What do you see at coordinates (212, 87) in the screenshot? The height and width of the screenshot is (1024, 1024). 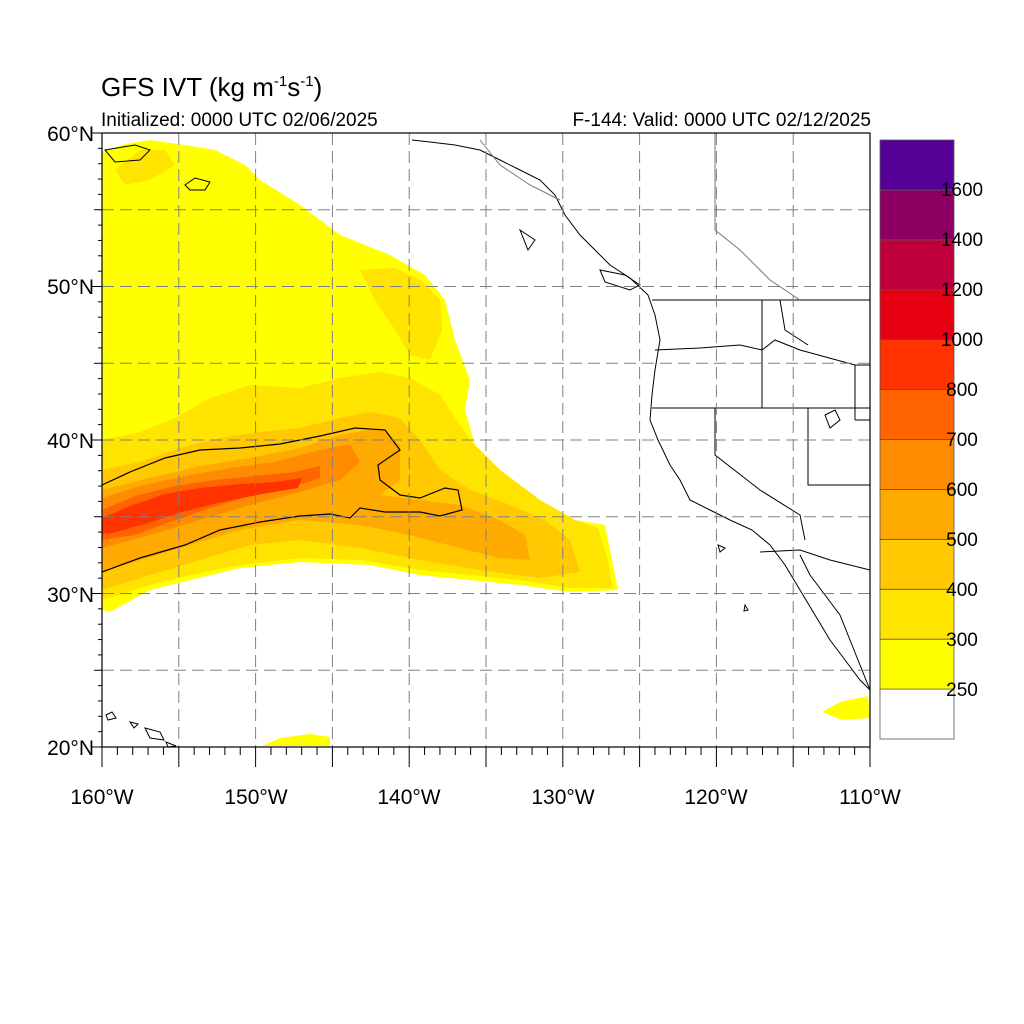 I see `map-title: GFS IVT (kg m-1s-1)` at bounding box center [212, 87].